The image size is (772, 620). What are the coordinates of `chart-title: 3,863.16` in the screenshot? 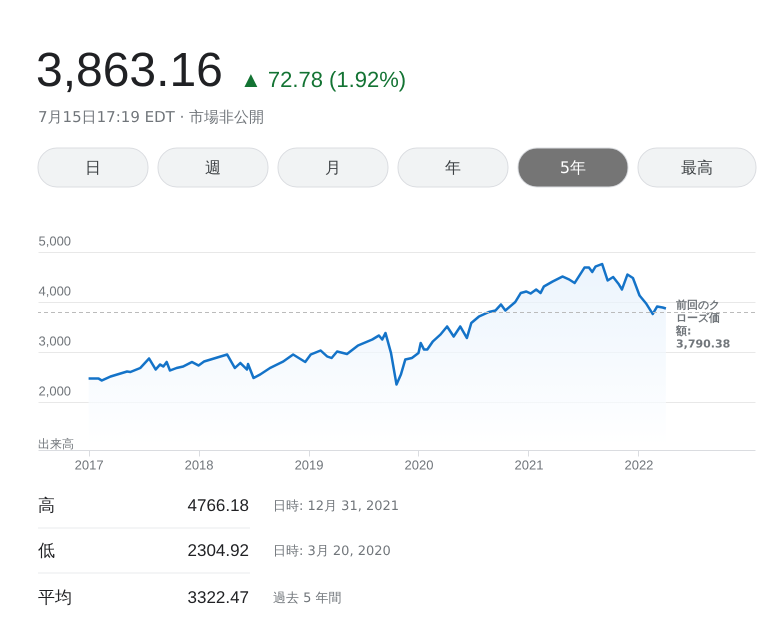 It's located at (129, 70).